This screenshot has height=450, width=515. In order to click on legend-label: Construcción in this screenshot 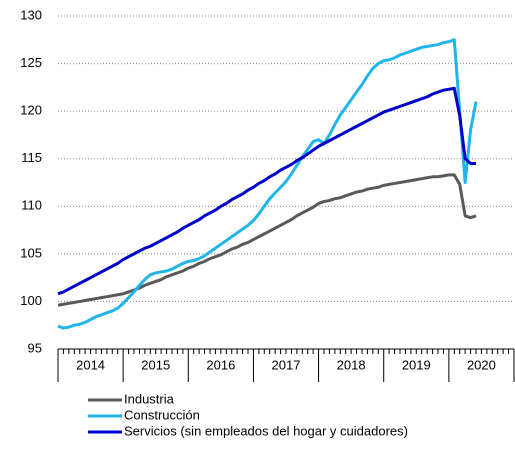, I will do `click(162, 414)`.